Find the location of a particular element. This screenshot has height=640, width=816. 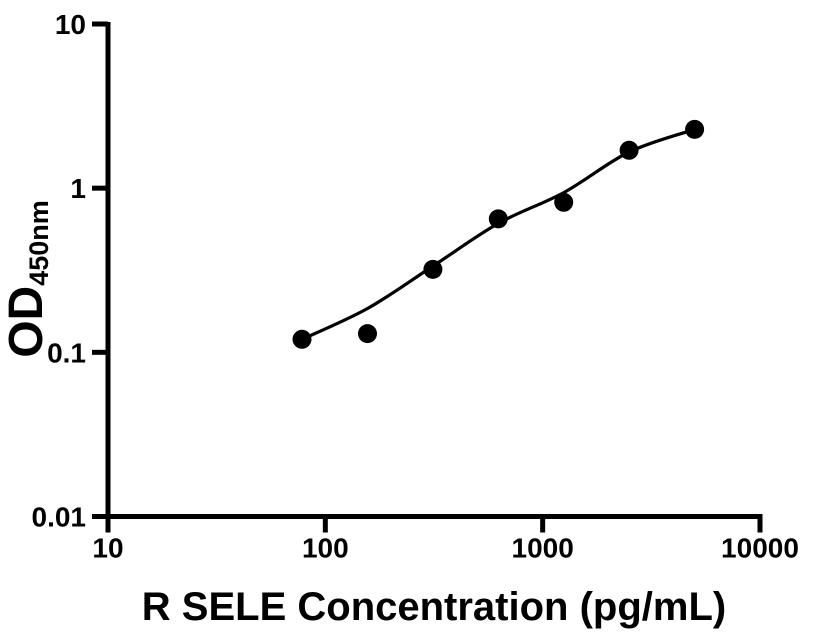

x-tick-label: 100 is located at coordinates (325, 548).